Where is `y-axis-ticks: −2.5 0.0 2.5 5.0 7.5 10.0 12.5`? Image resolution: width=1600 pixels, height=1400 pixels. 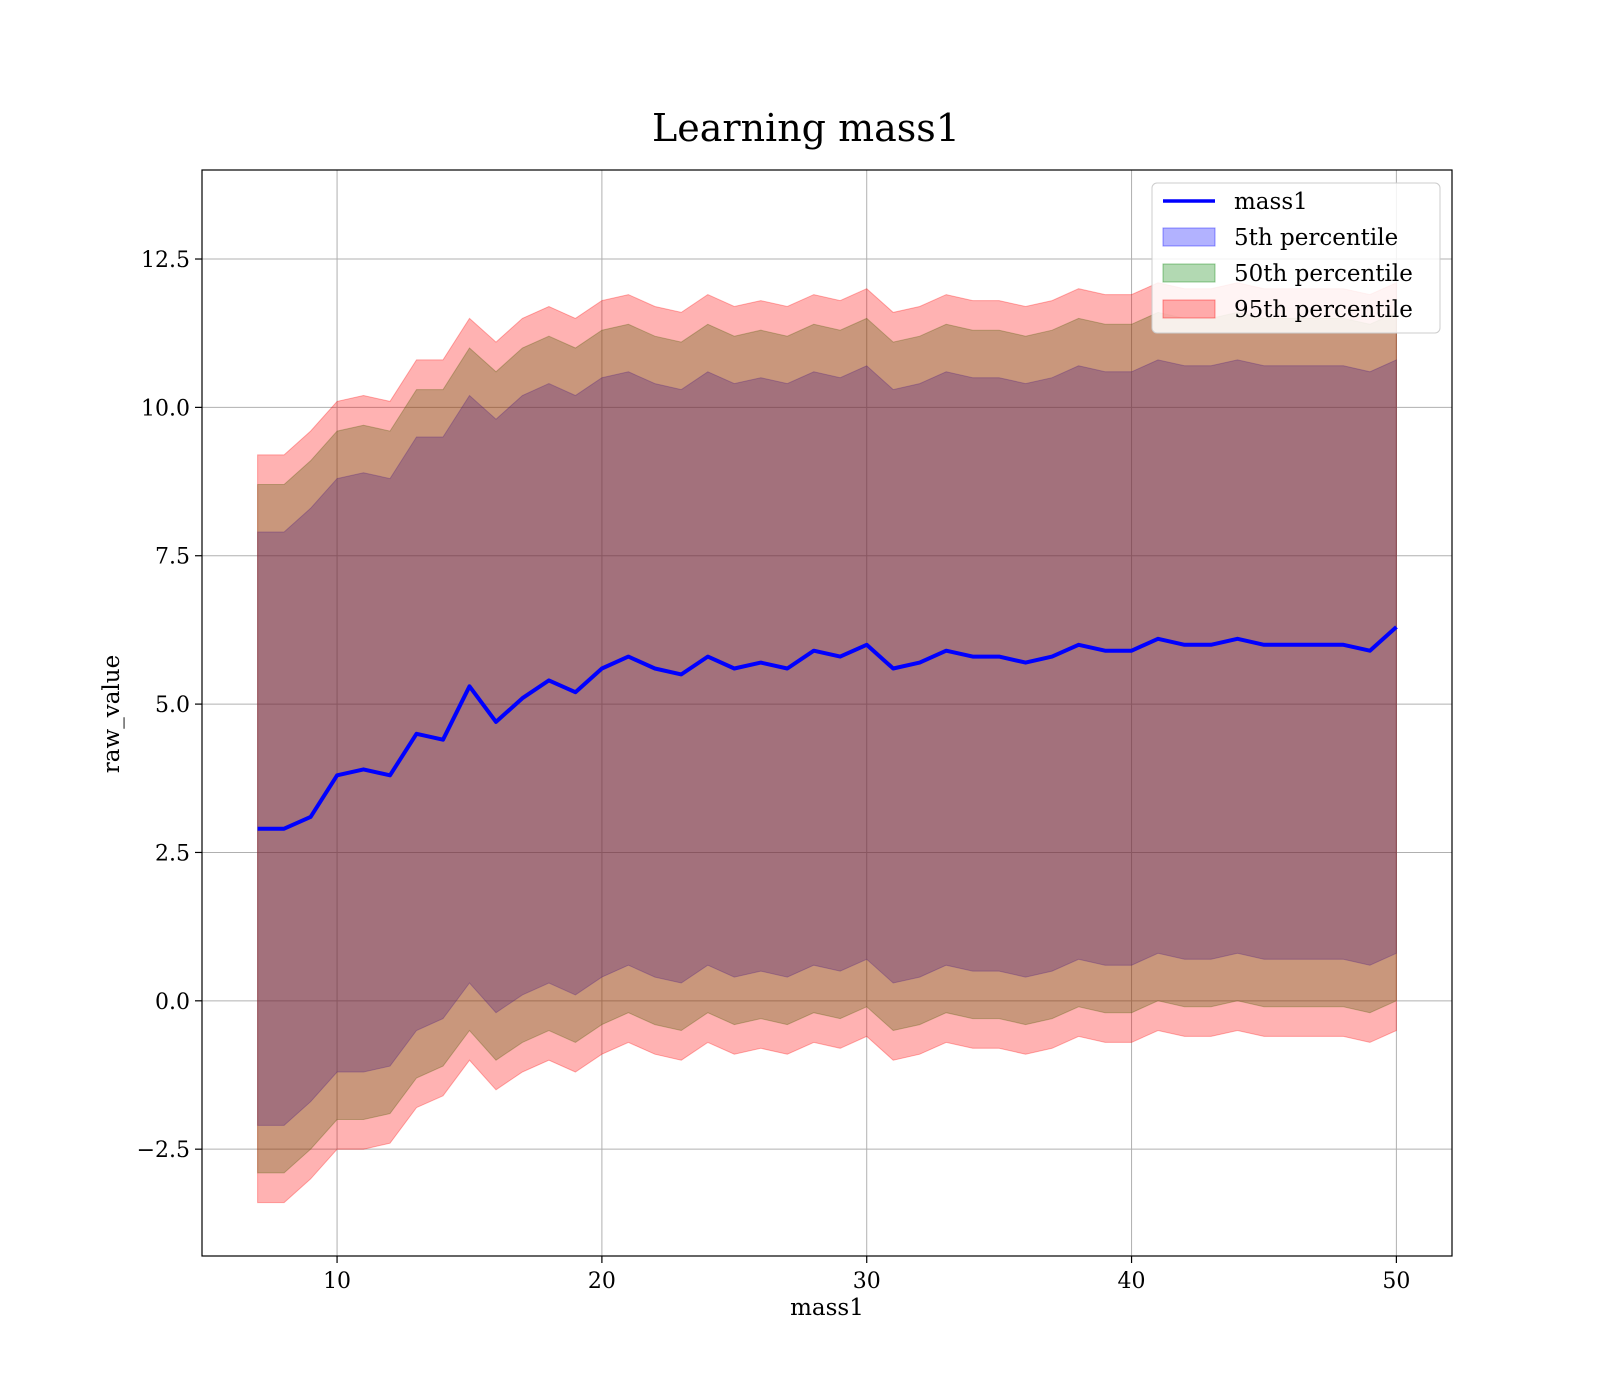 y-axis-ticks: −2.5 0.0 2.5 5.0 7.5 10.0 12.5 is located at coordinates (169, 705).